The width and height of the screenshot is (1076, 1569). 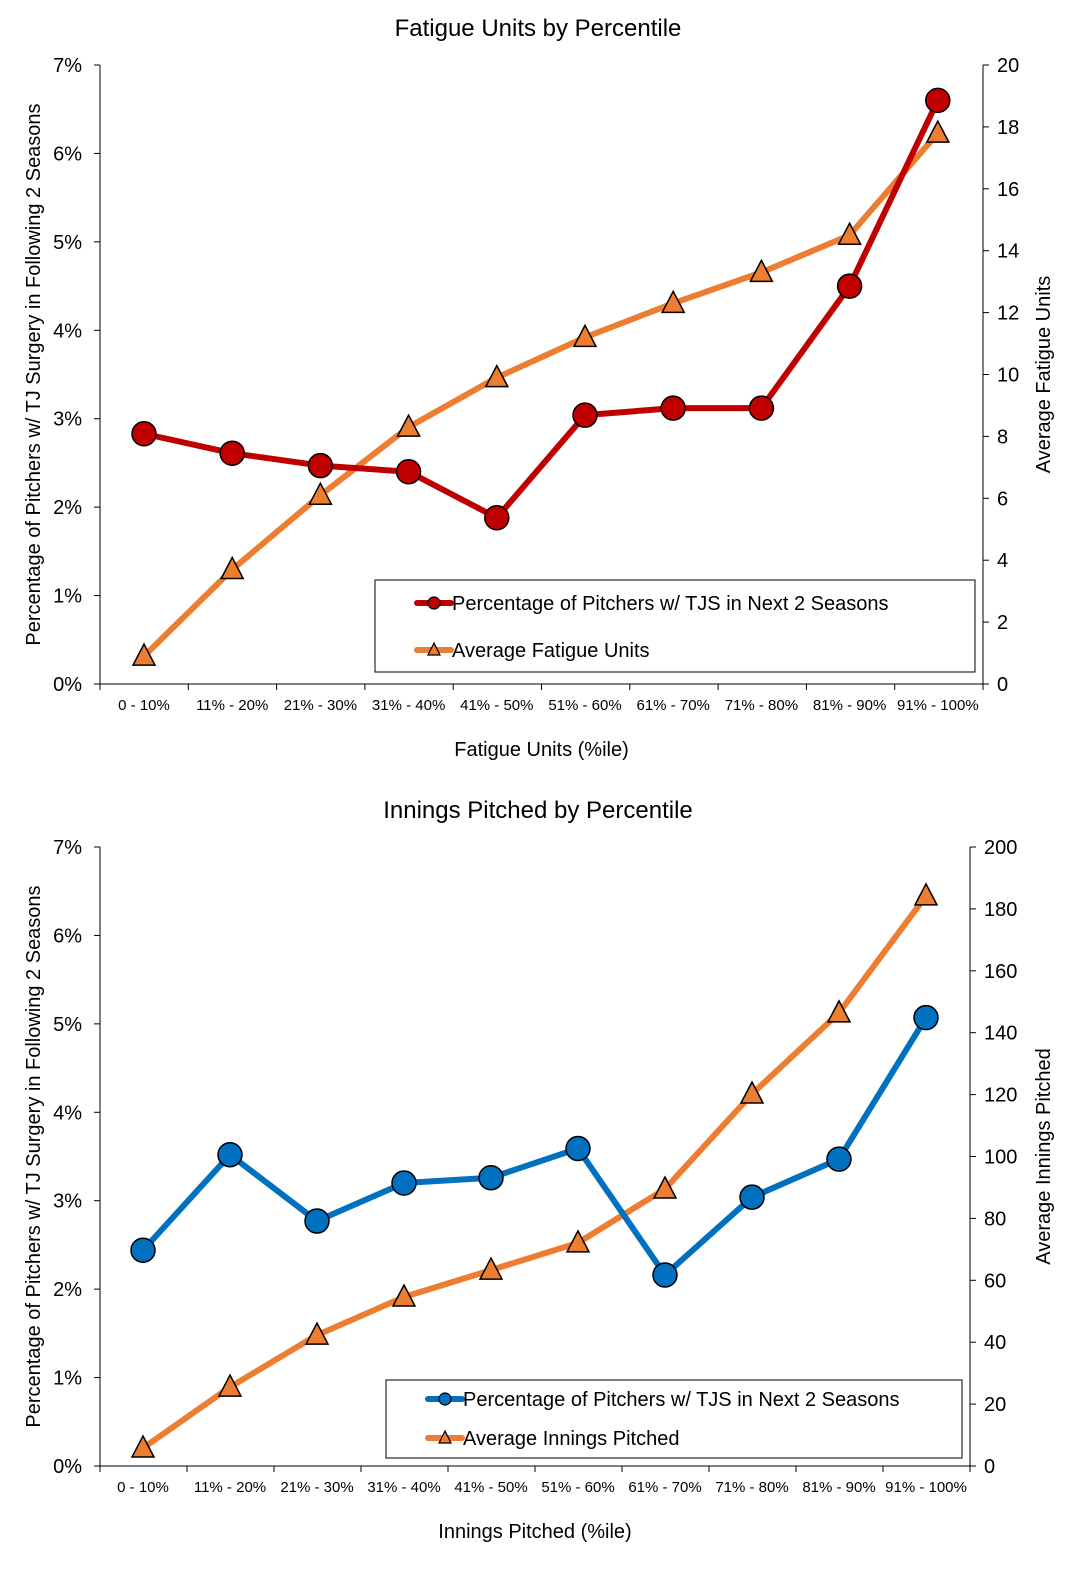 I want to click on x-tick-label: 61% - 70%, so click(x=673, y=705).